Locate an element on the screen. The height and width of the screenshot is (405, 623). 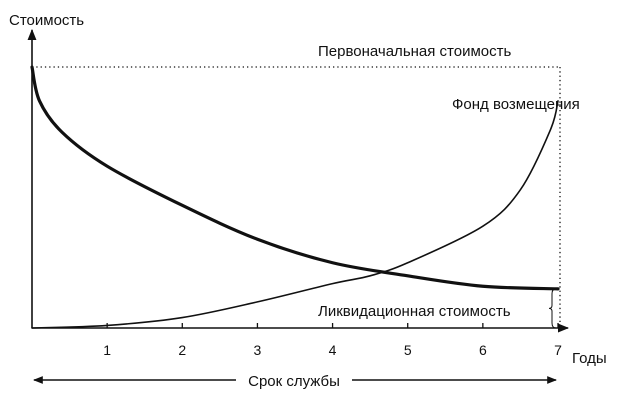
initial-cost-label: Первоначальная стоимость is located at coordinates (414, 51).